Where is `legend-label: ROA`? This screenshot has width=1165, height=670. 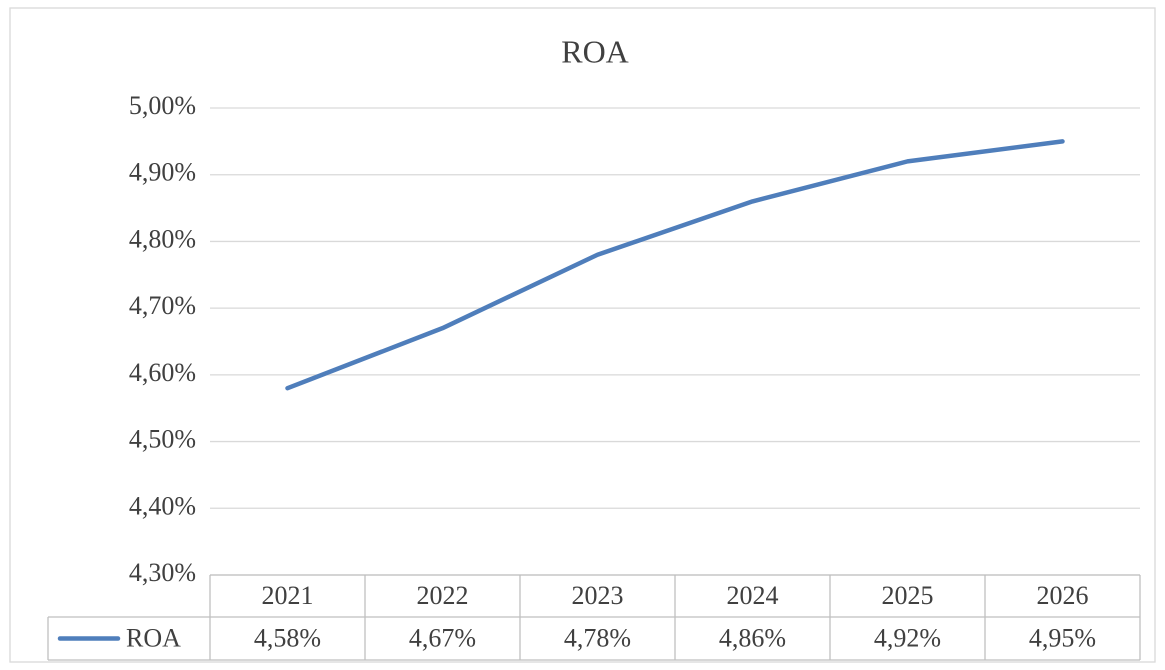 legend-label: ROA is located at coordinates (153, 637).